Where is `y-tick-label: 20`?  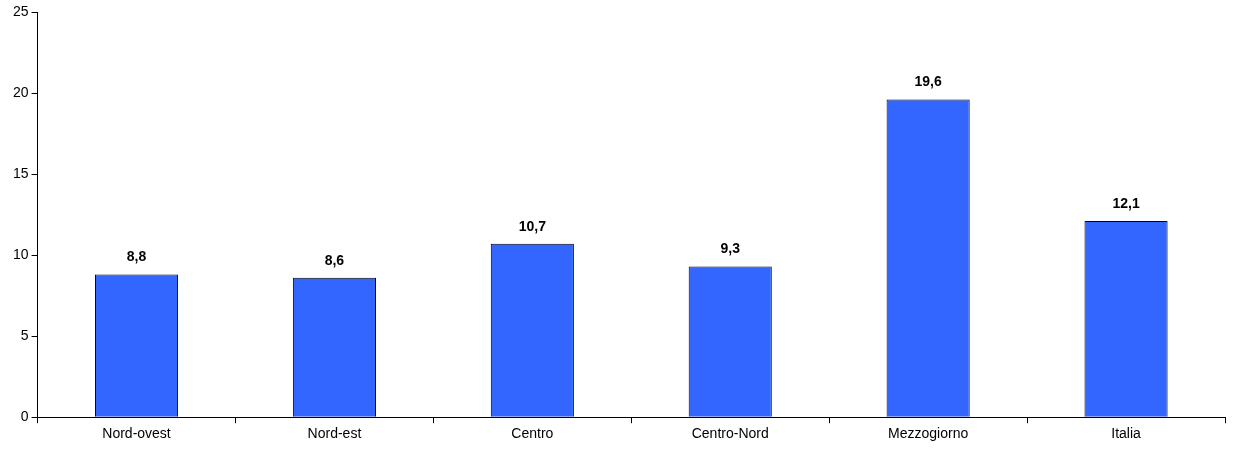
y-tick-label: 20 is located at coordinates (20, 91).